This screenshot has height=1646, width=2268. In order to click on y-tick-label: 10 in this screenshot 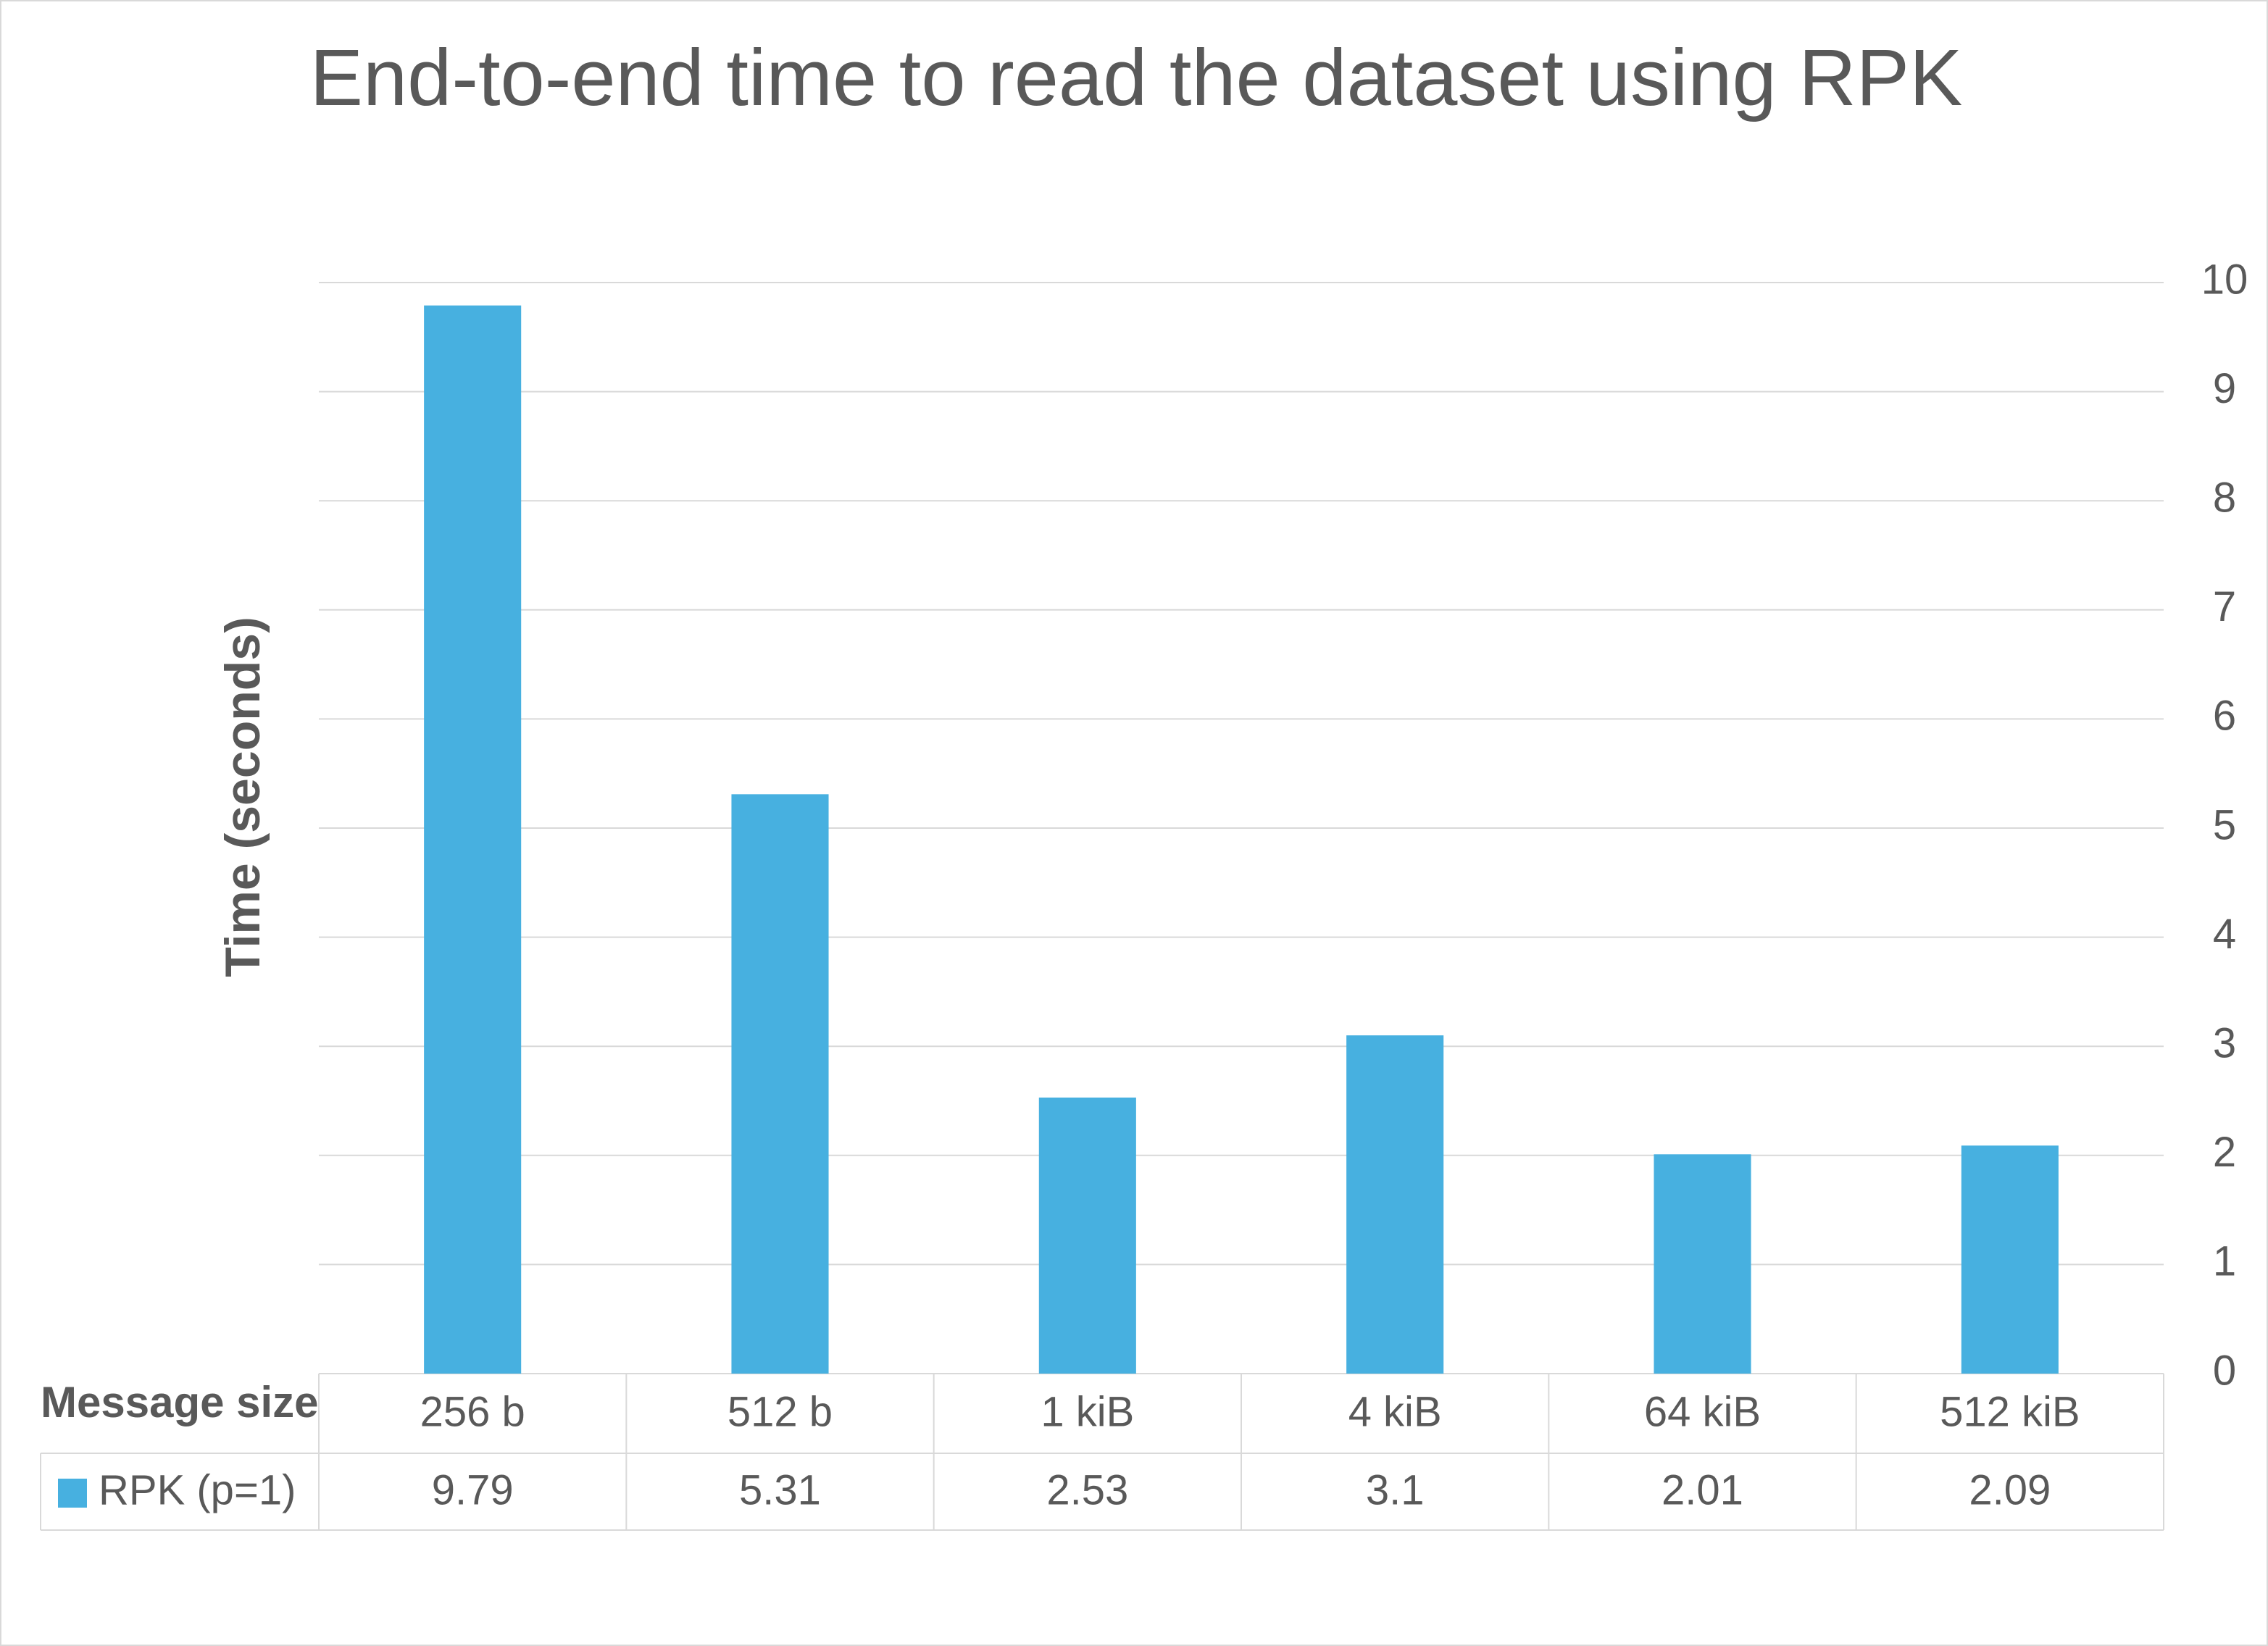, I will do `click(2224, 279)`.